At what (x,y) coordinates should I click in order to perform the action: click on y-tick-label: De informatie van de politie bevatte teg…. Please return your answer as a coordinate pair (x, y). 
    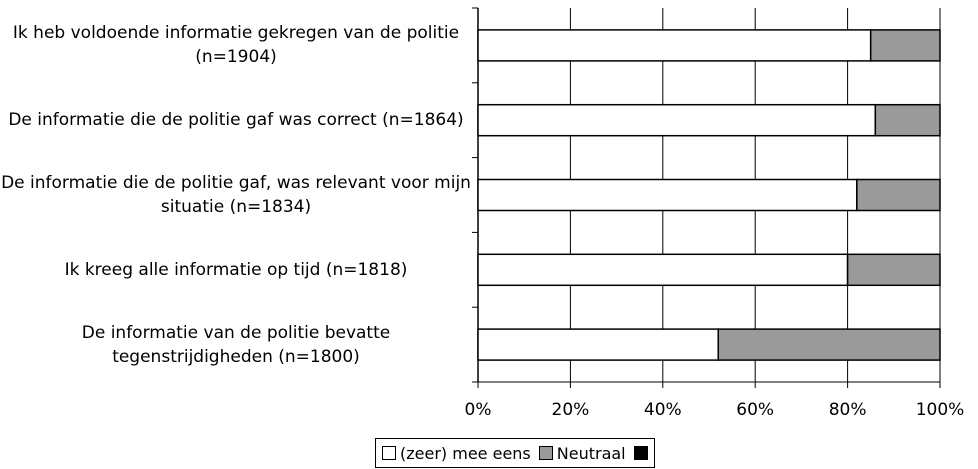
    Looking at the image, I should click on (236, 344).